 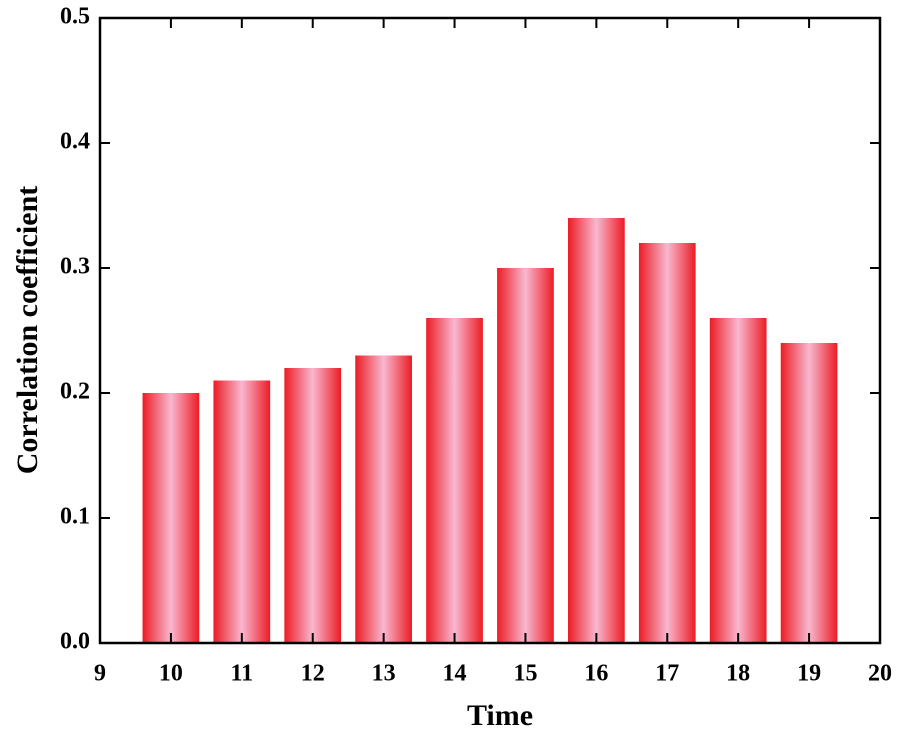 What do you see at coordinates (75, 17) in the screenshot?
I see `y-tick-label: 0.5` at bounding box center [75, 17].